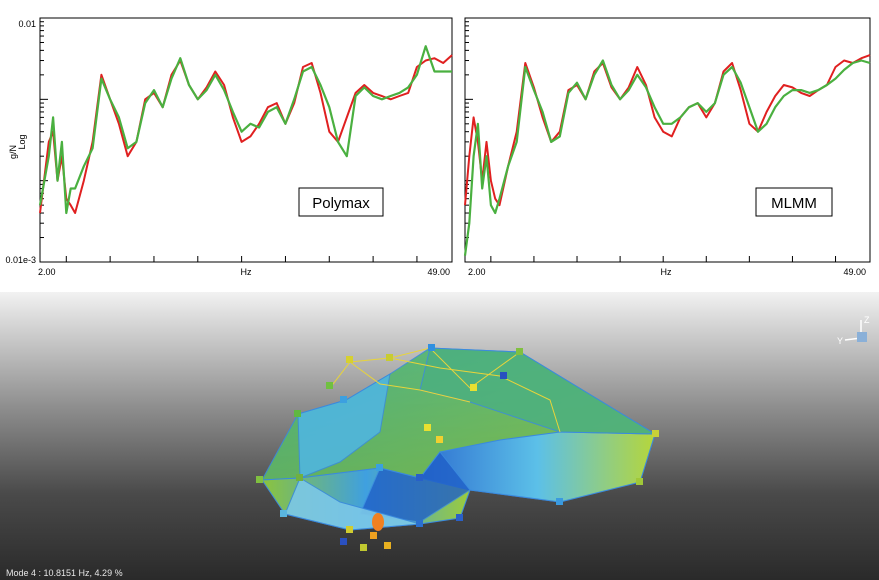 This screenshot has width=879, height=580. Describe the element at coordinates (840, 341) in the screenshot. I see `triad-y-label: Y` at that location.